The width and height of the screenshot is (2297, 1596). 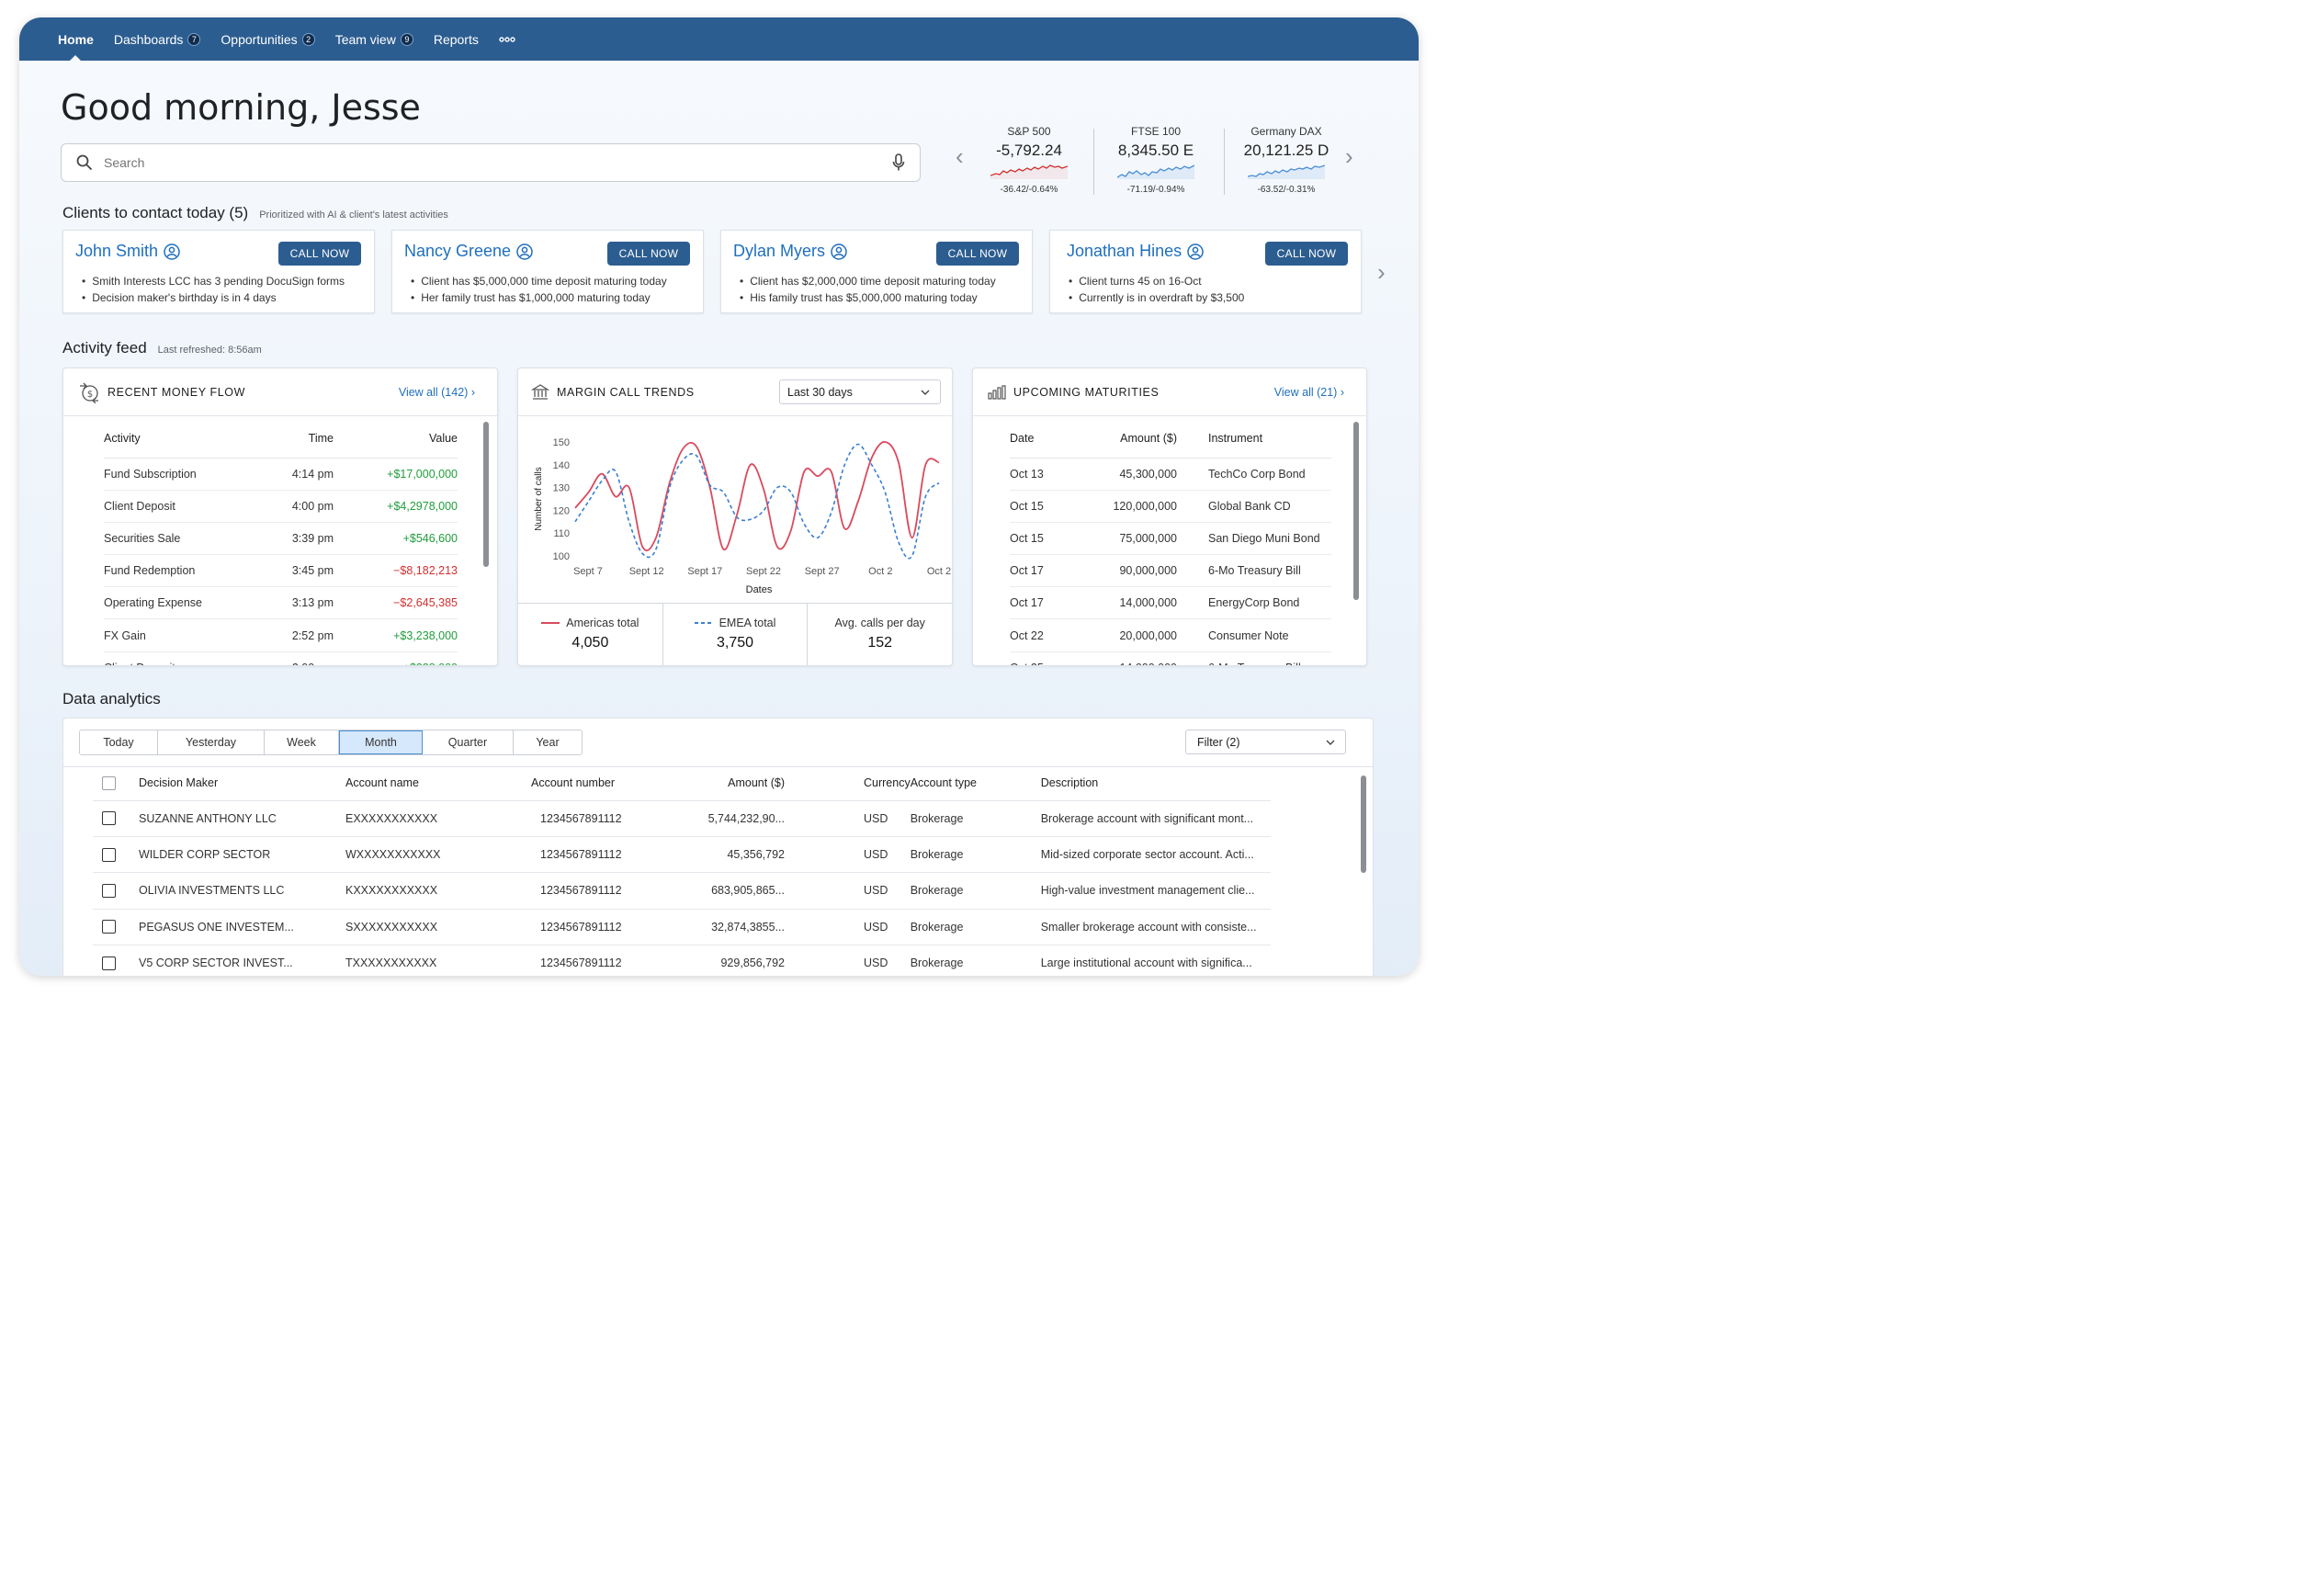 I want to click on nav-team-view: Team view 9, so click(x=374, y=39).